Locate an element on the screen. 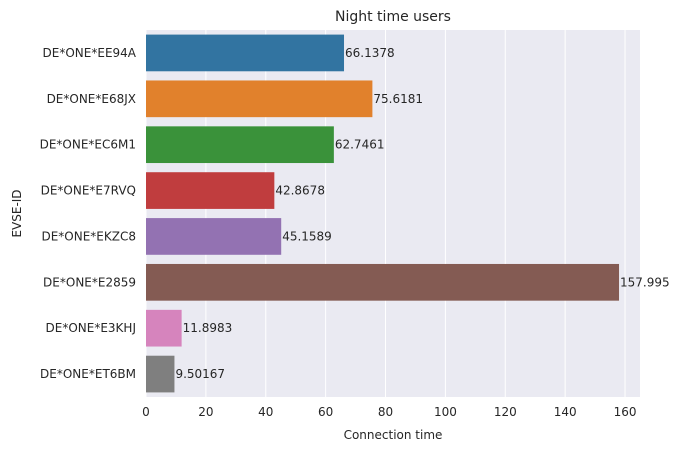  x-tick-label: 60 is located at coordinates (325, 412).